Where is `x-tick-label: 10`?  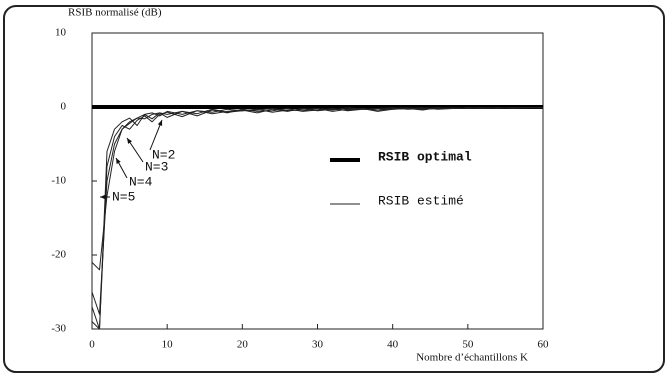
x-tick-label: 10 is located at coordinates (168, 345).